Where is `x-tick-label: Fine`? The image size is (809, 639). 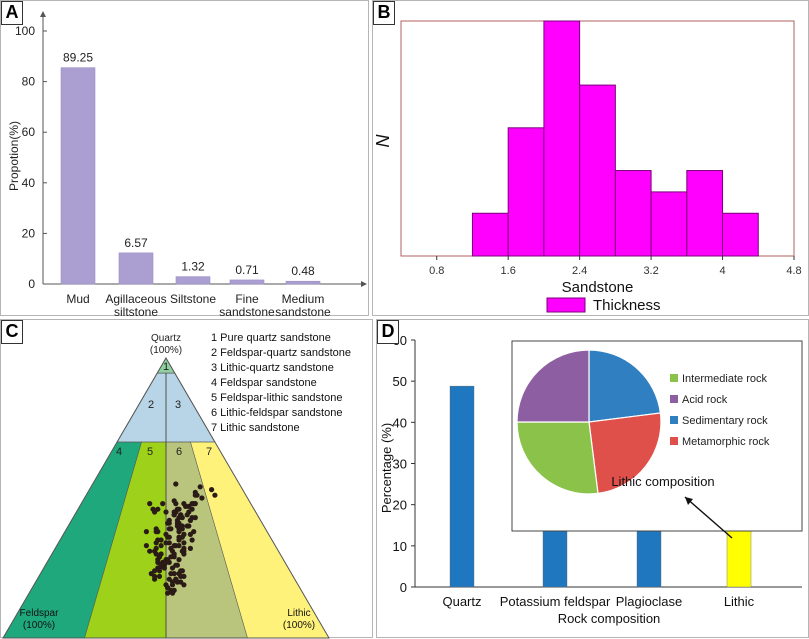
x-tick-label: Fine is located at coordinates (247, 299).